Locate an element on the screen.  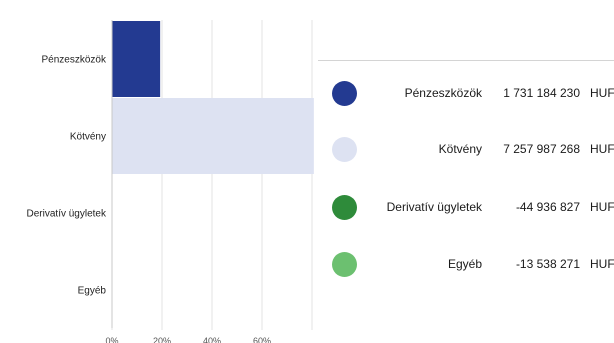
legend-item-amount: 1 731 184 230 is located at coordinates (541, 93).